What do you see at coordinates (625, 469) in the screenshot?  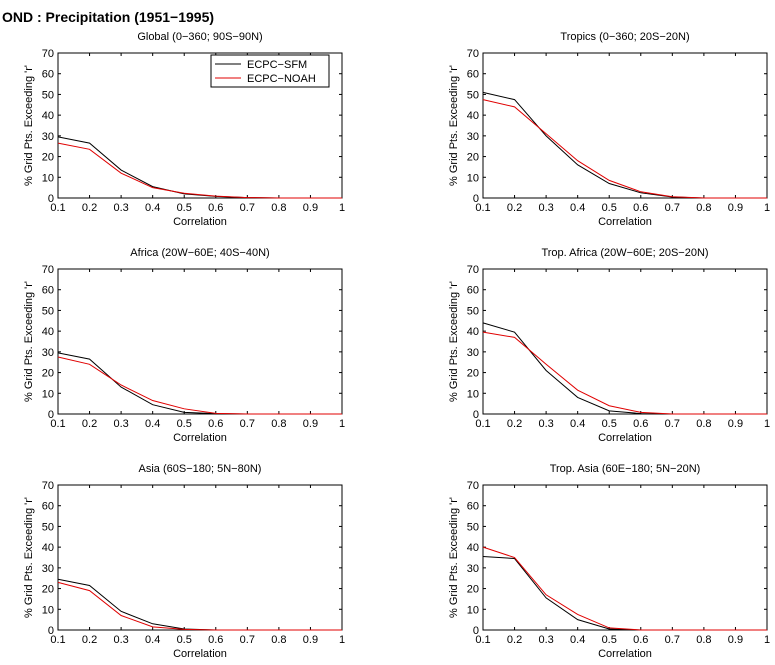 I see `chart-title: Trop. Asia (60E−180; 5N−20N)` at bounding box center [625, 469].